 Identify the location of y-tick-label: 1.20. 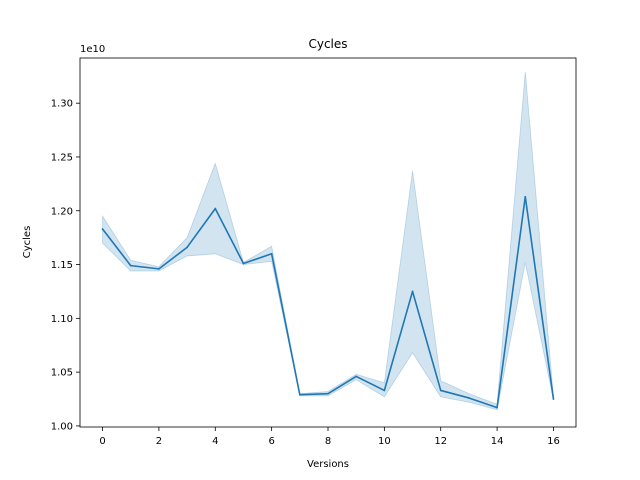
(62, 211).